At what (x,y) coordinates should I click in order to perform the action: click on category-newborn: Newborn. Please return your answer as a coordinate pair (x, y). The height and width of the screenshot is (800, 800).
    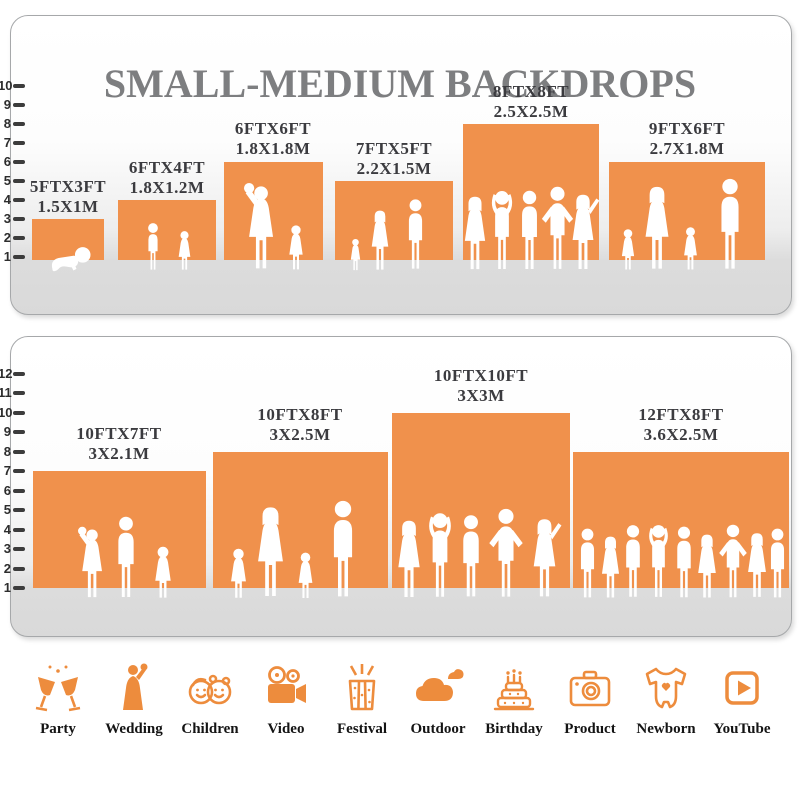
    Looking at the image, I should click on (666, 700).